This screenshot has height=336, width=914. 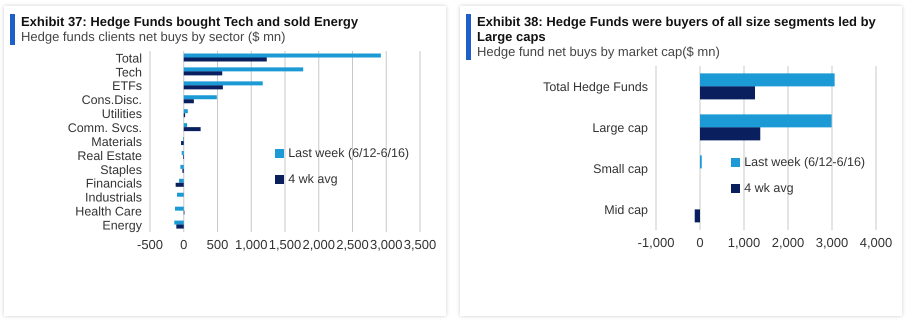 What do you see at coordinates (626, 209) in the screenshot?
I see `y-tick-label: Mid cap` at bounding box center [626, 209].